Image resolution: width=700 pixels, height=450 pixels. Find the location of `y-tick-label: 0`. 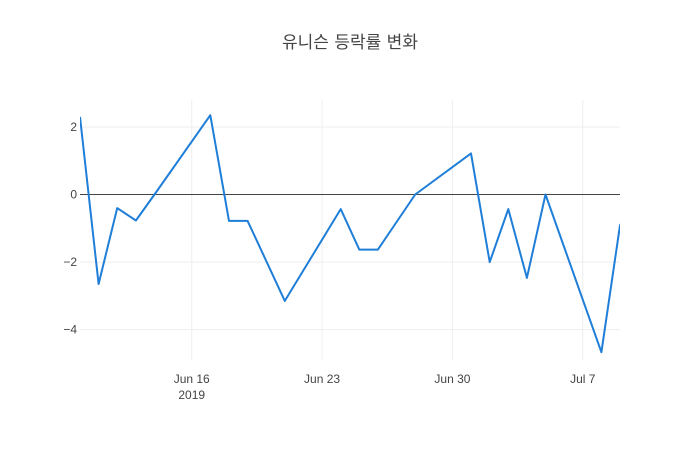

y-tick-label: 0 is located at coordinates (73, 195).